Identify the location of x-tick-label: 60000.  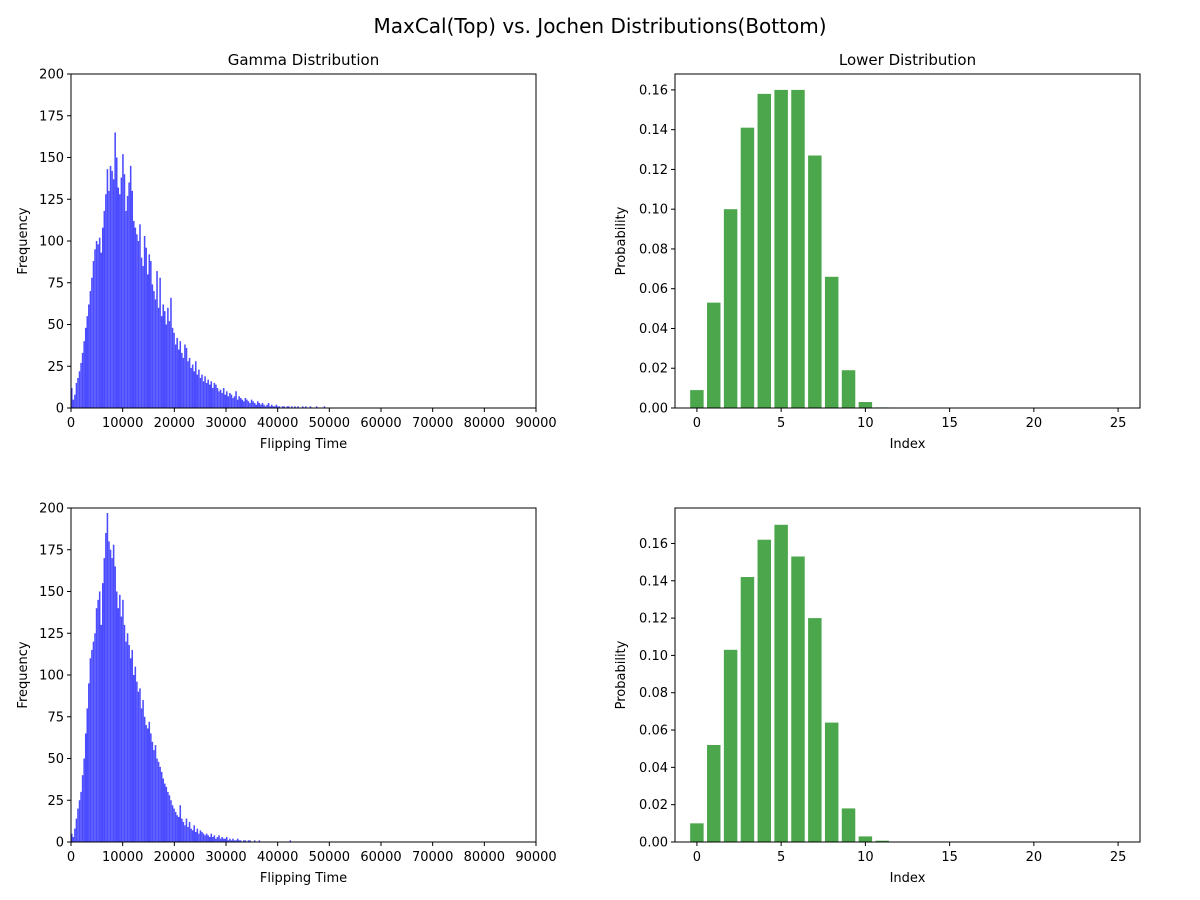
(380, 857).